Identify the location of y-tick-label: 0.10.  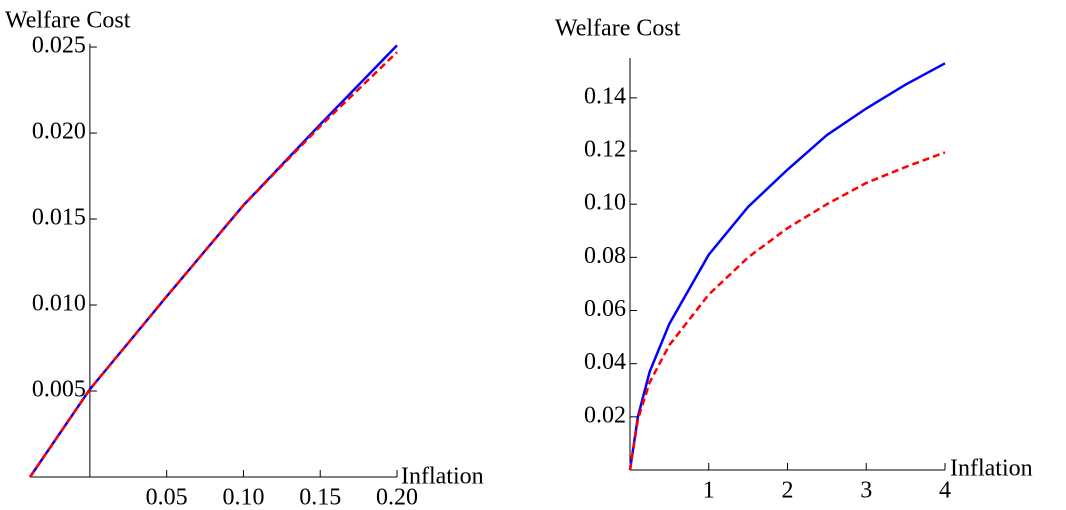
(605, 203).